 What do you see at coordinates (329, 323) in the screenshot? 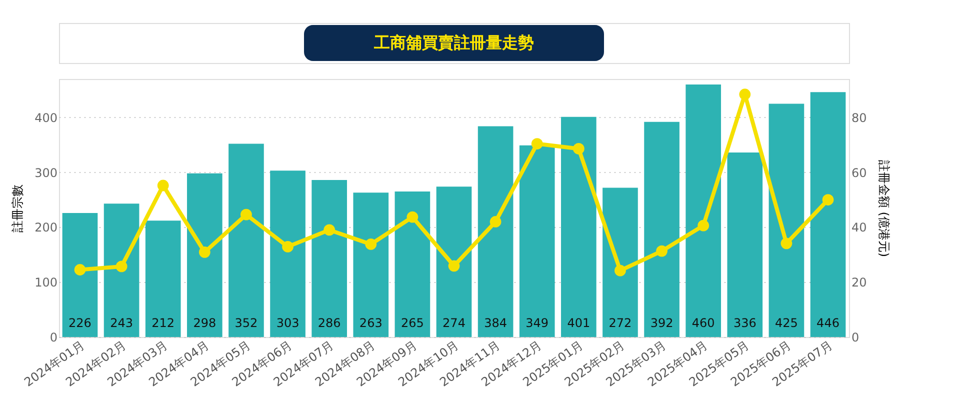
I see `data-label: 286` at bounding box center [329, 323].